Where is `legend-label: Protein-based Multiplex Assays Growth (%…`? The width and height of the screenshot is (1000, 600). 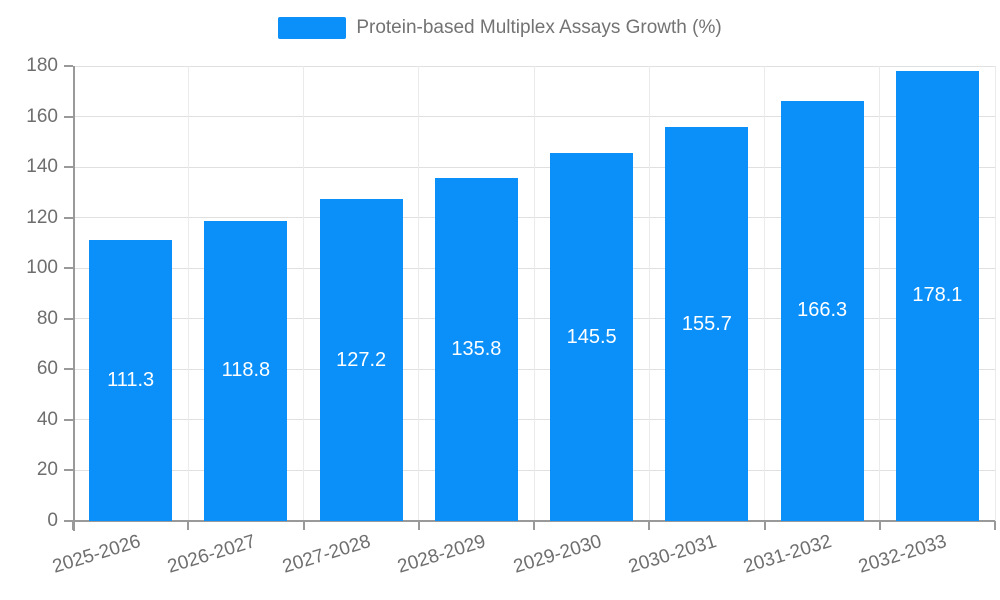 legend-label: Protein-based Multiplex Assays Growth (%… is located at coordinates (539, 27).